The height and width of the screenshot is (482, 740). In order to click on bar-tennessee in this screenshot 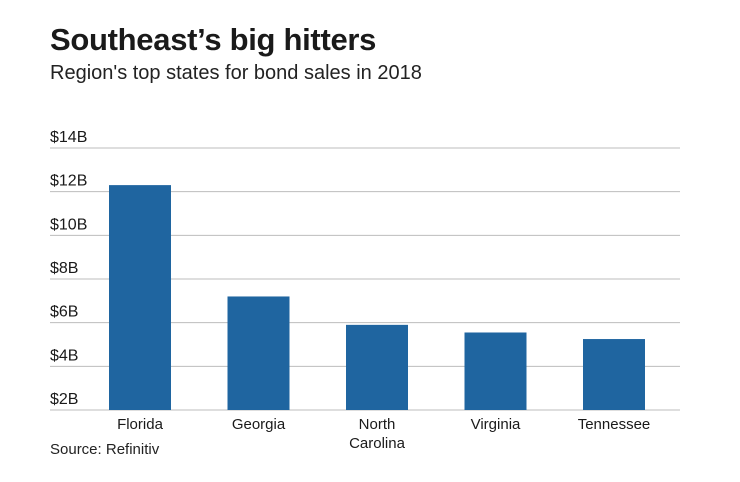, I will do `click(614, 374)`.